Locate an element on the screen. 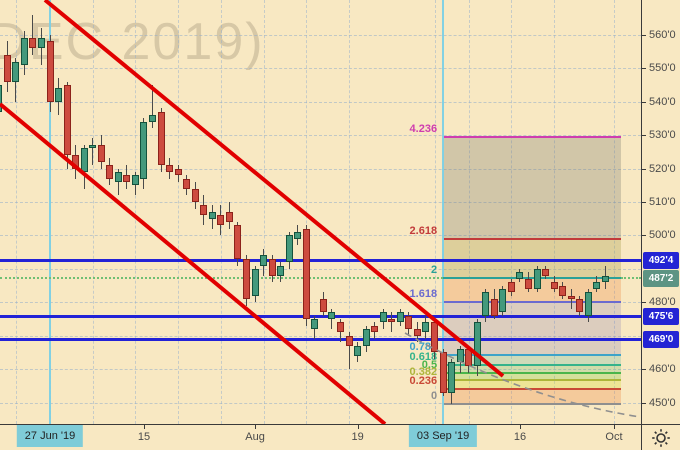 The image size is (680, 450). fib-level-2-line is located at coordinates (532, 278).